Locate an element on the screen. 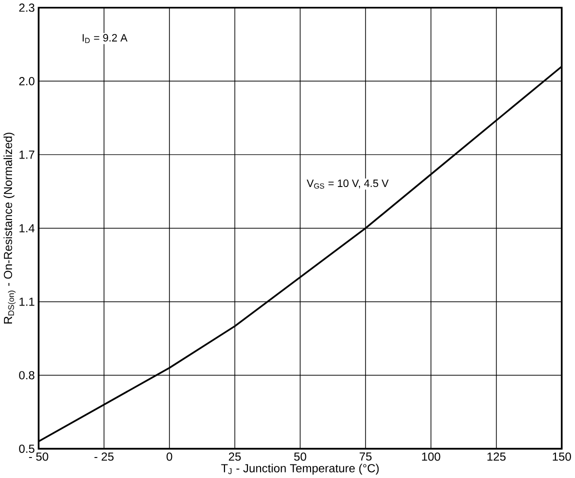 This screenshot has height=478, width=575. x-tick-label: 150 is located at coordinates (561, 456).